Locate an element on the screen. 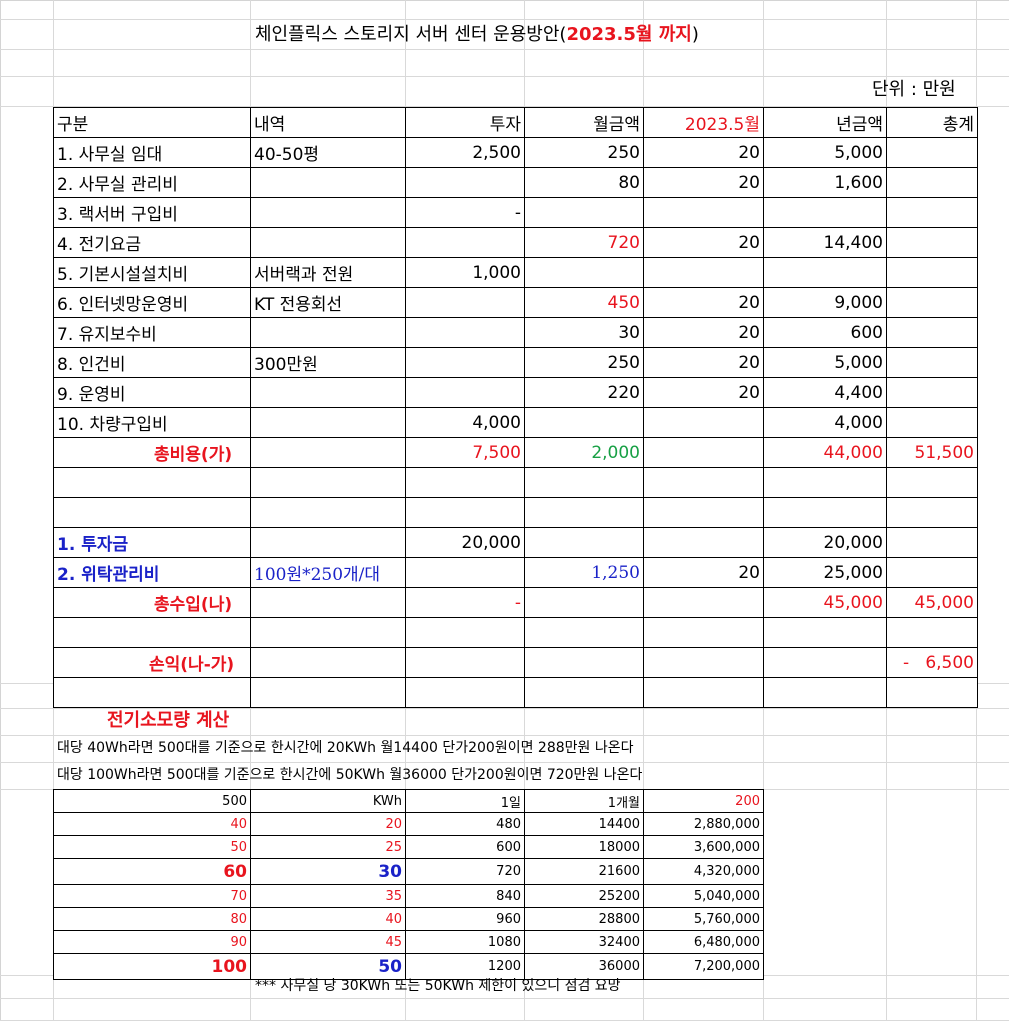 Image resolution: width=1009 pixels, height=1021 pixels. row-details: 40-50평 is located at coordinates (328, 152).